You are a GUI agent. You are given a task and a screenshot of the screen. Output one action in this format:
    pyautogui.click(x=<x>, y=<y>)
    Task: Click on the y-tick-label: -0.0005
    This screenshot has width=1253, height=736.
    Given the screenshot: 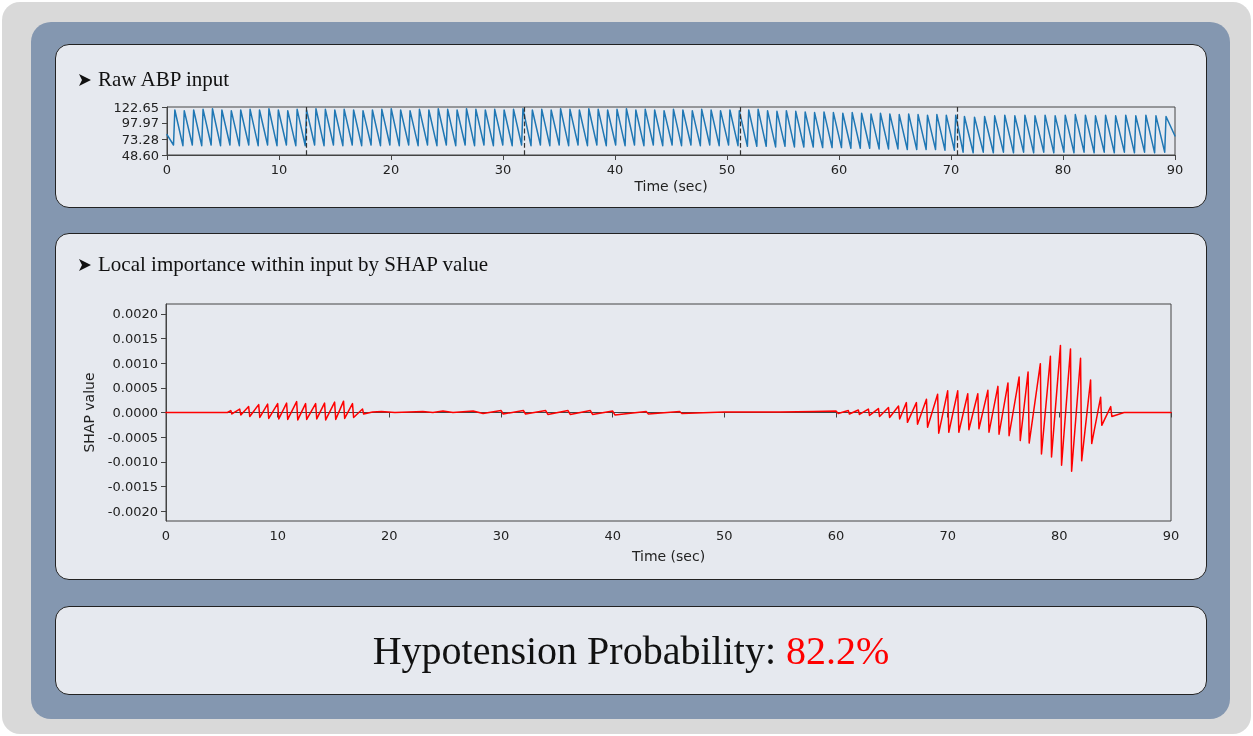 What is the action you would take?
    pyautogui.click(x=132, y=437)
    